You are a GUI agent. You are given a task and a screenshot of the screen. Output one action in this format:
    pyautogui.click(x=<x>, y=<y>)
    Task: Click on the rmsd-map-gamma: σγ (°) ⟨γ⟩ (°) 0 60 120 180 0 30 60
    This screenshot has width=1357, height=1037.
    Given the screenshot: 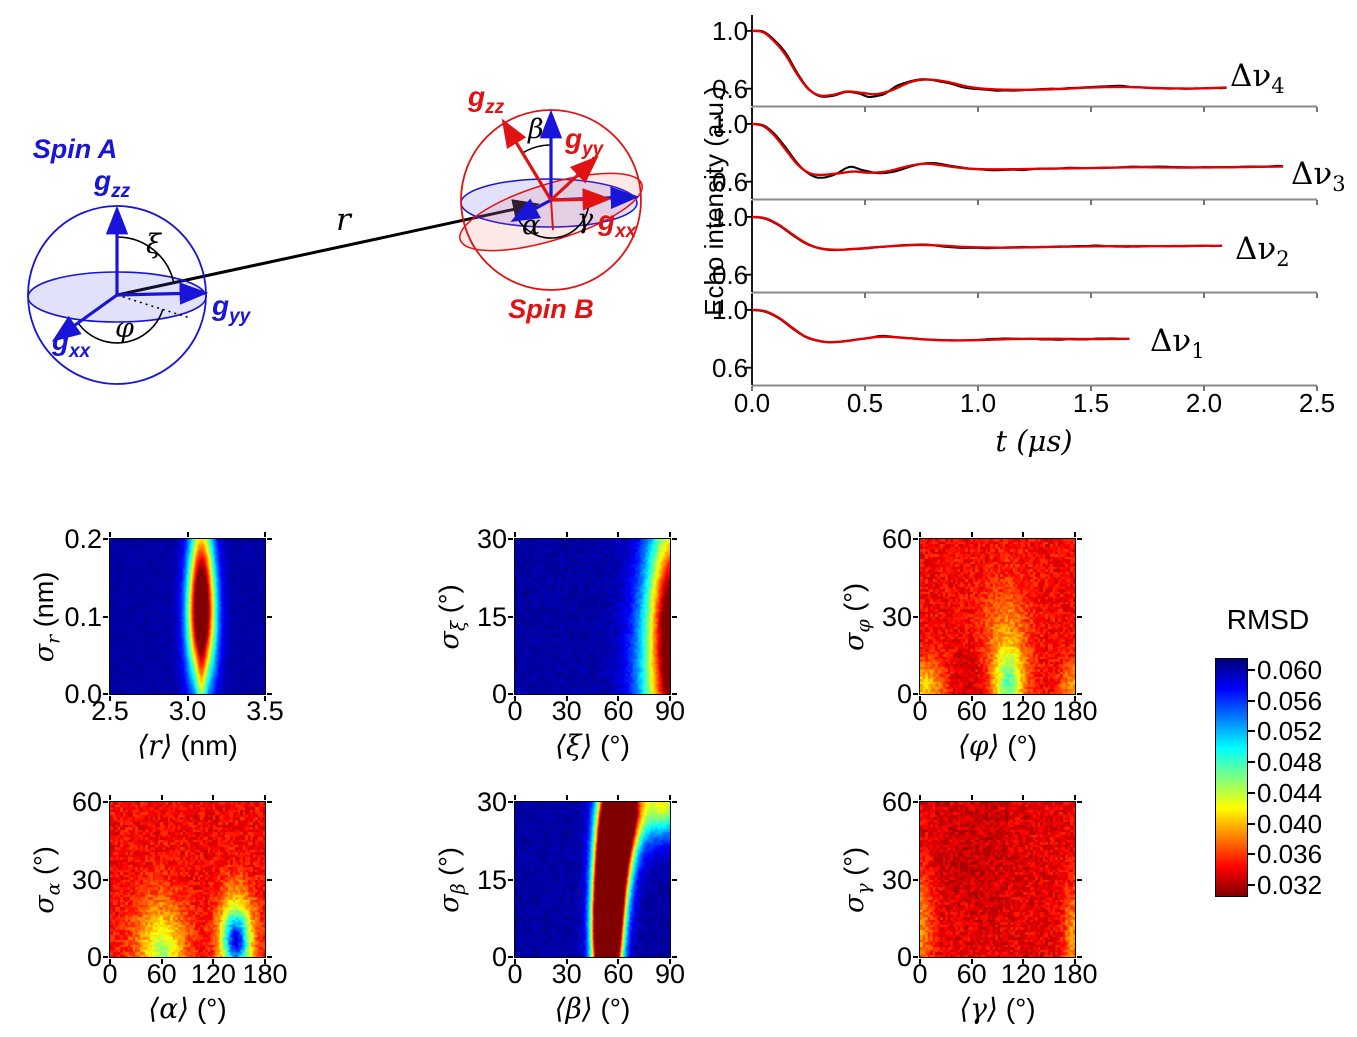 What is the action you would take?
    pyautogui.click(x=968, y=906)
    